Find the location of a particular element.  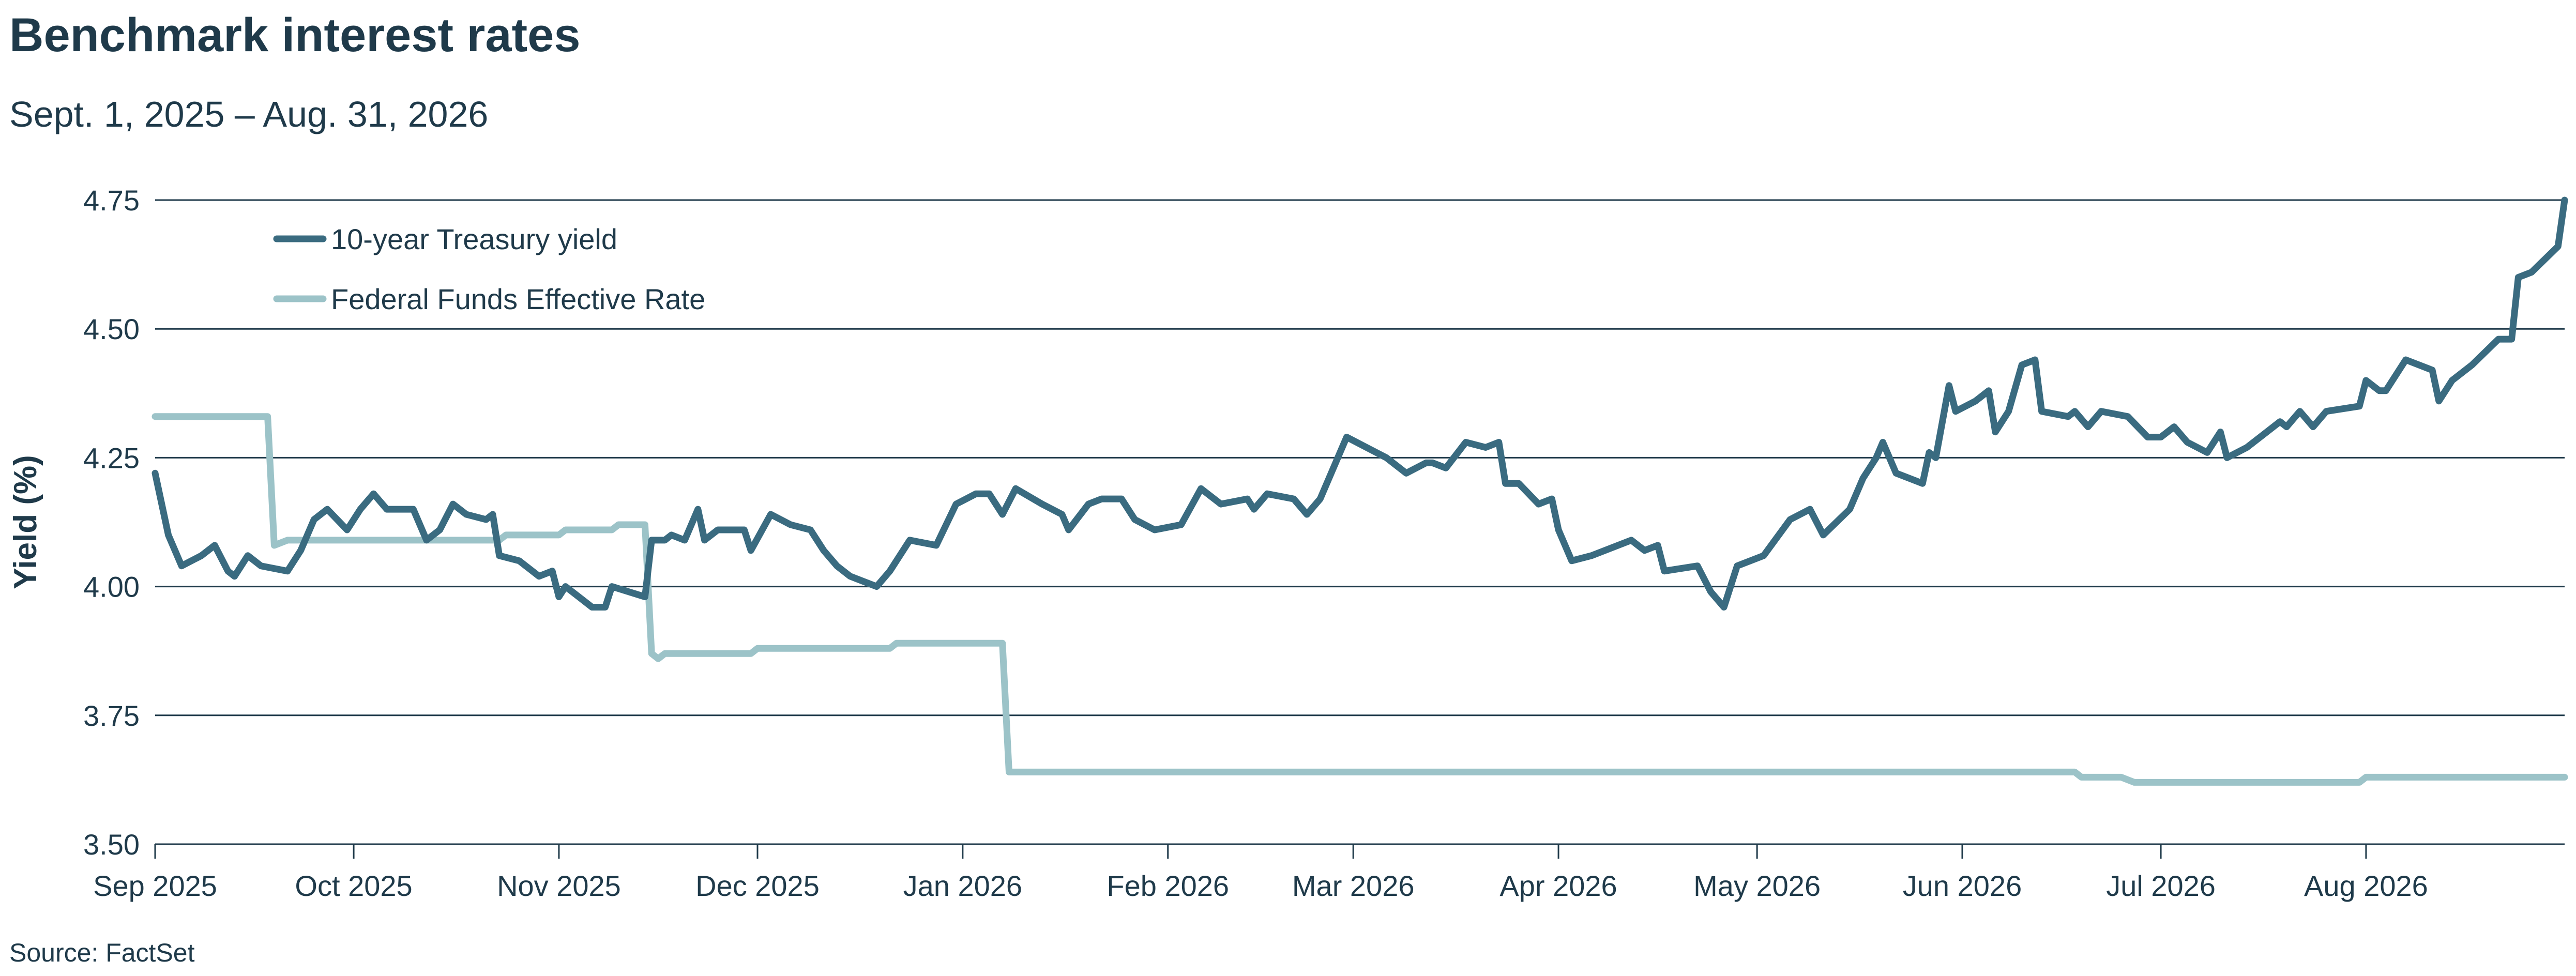

chart-title: Benchmark interest rates is located at coordinates (295, 35).